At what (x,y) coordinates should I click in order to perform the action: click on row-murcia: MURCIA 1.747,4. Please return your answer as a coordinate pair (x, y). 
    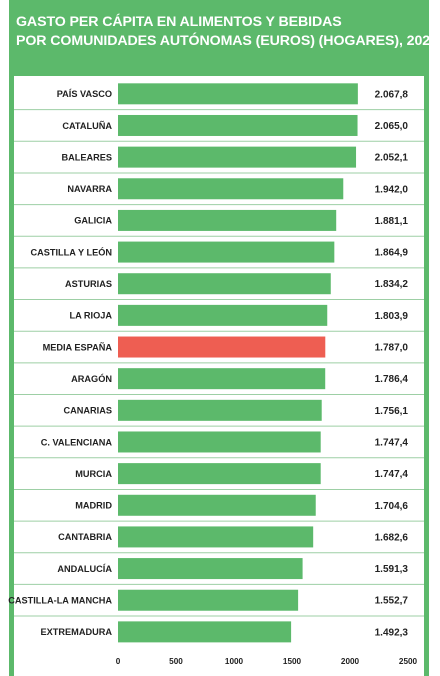
    Looking at the image, I should click on (219, 471).